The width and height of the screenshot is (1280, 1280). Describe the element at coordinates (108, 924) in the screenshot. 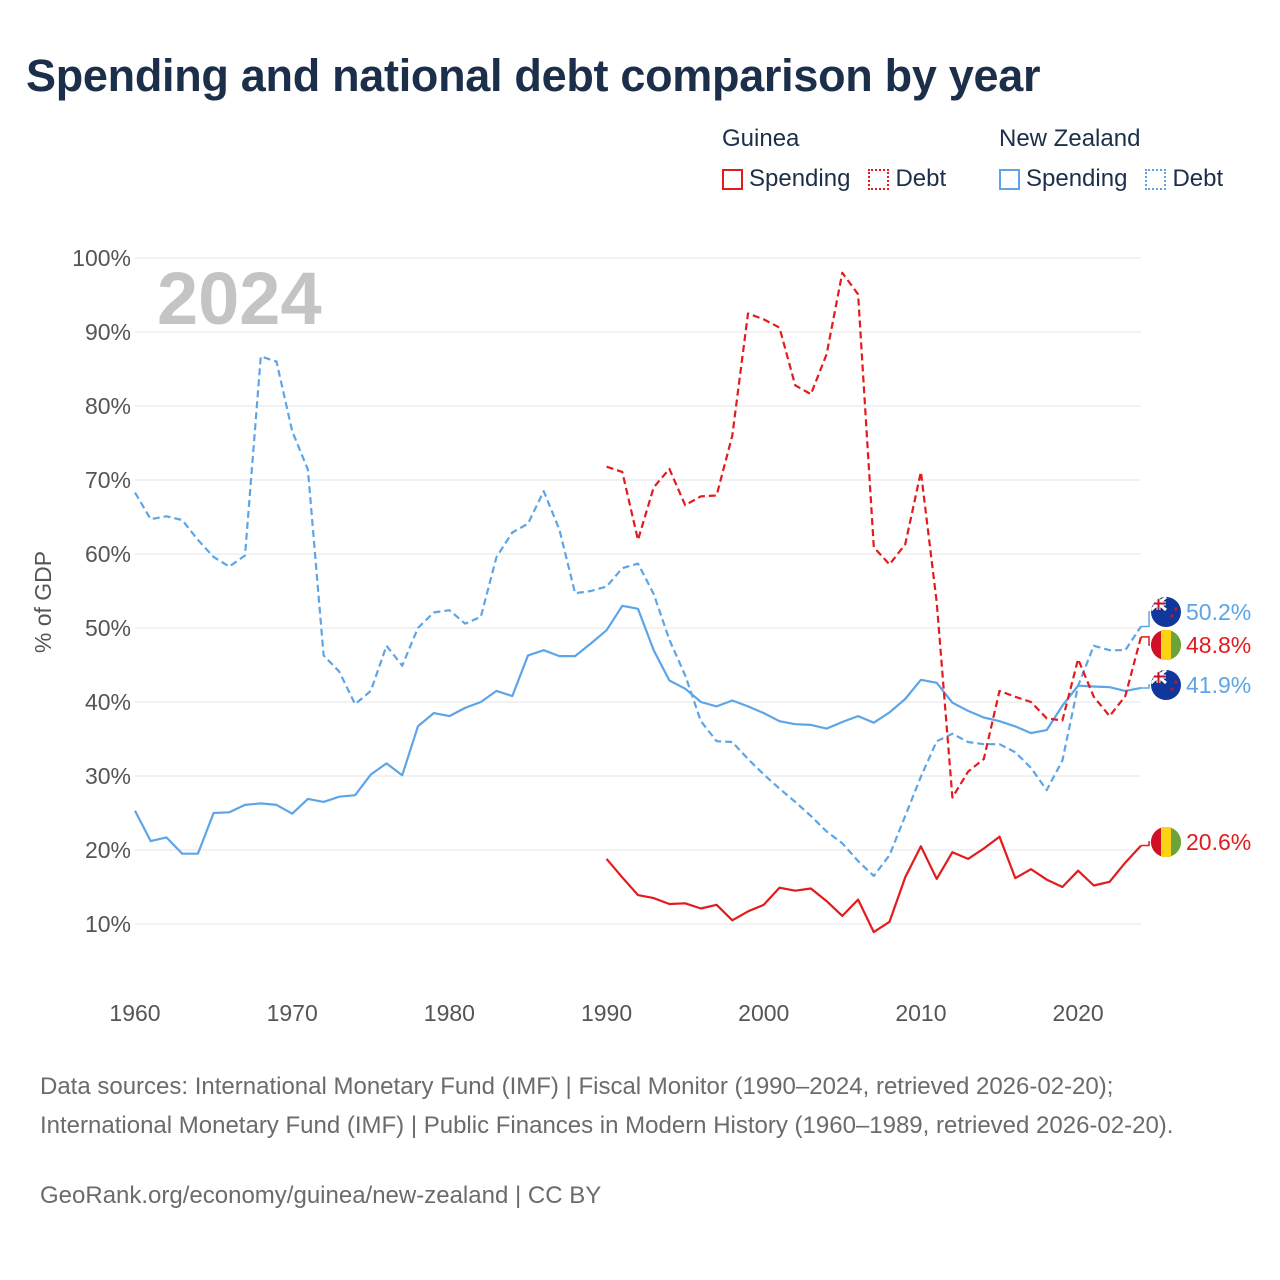

I see `y-tick-label: 10%` at that location.